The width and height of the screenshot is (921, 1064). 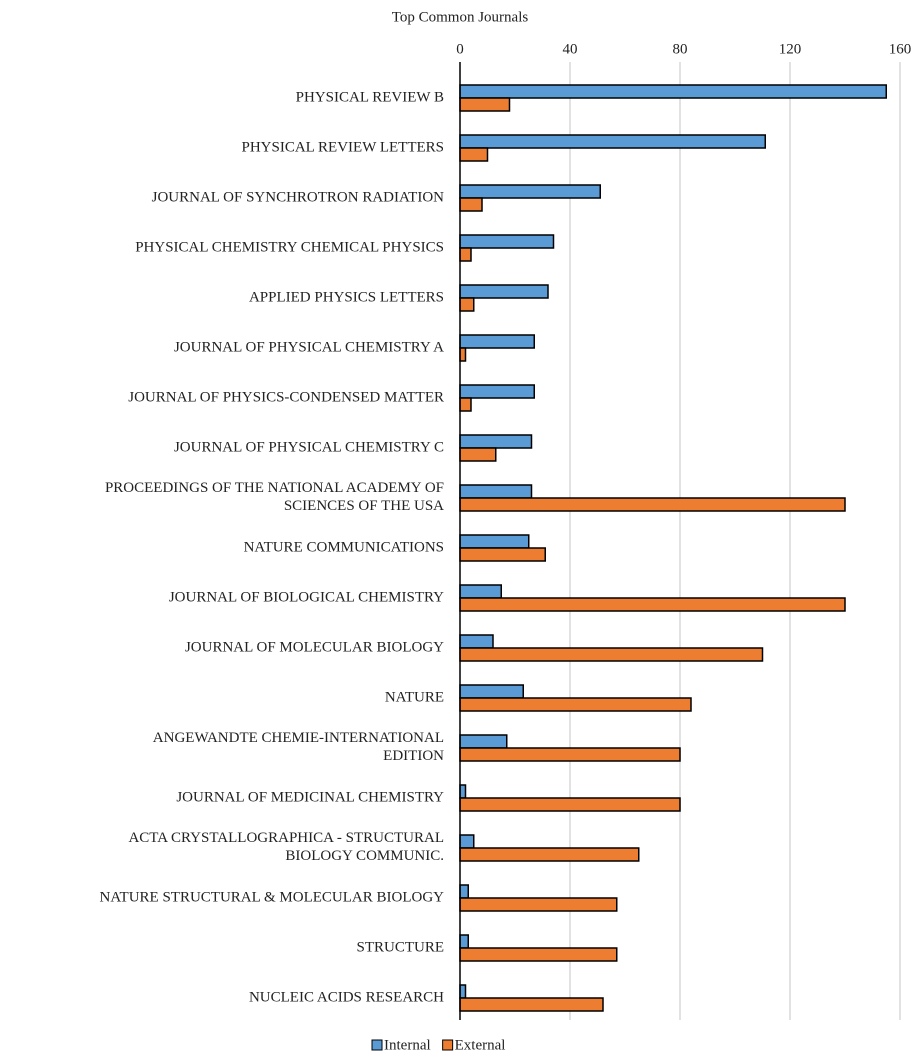 I want to click on legend-label: Internal, so click(x=407, y=1045).